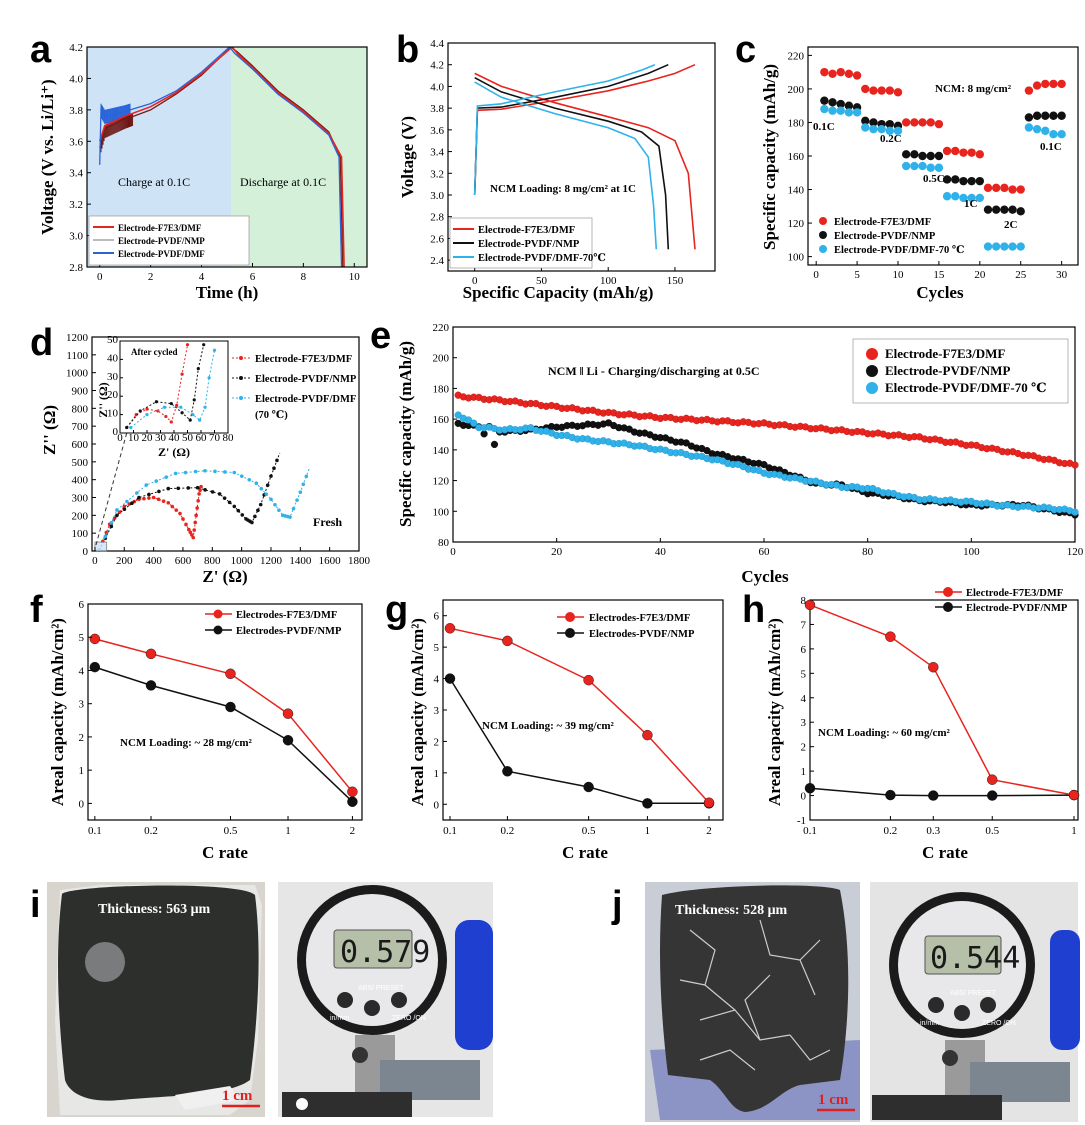 The height and width of the screenshot is (1125, 1085). What do you see at coordinates (380, 336) in the screenshot?
I see `panel-label-e: e` at bounding box center [380, 336].